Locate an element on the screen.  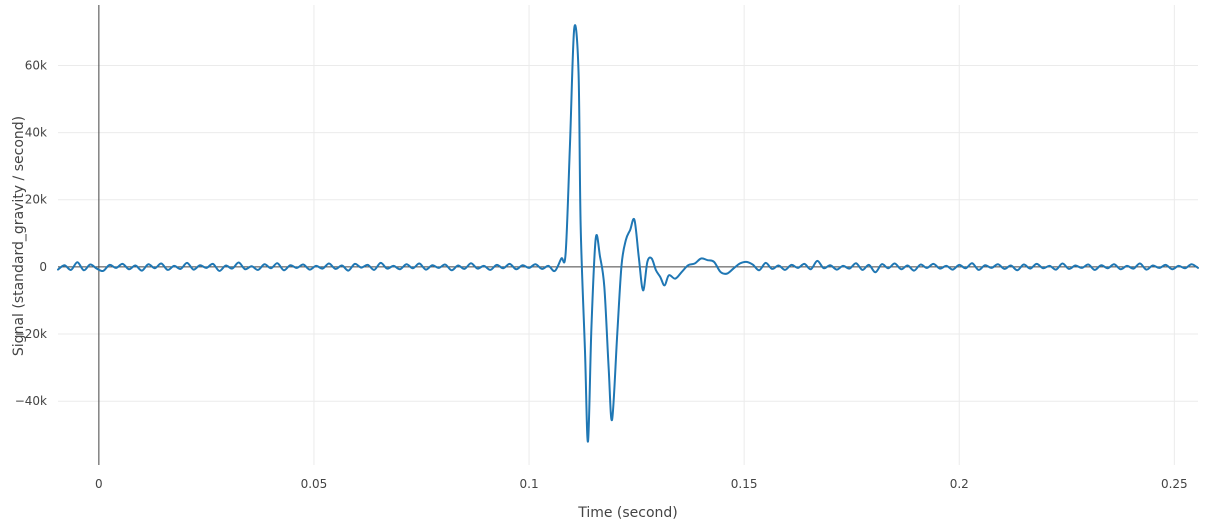
y-tick-label: −20k is located at coordinates (31, 334).